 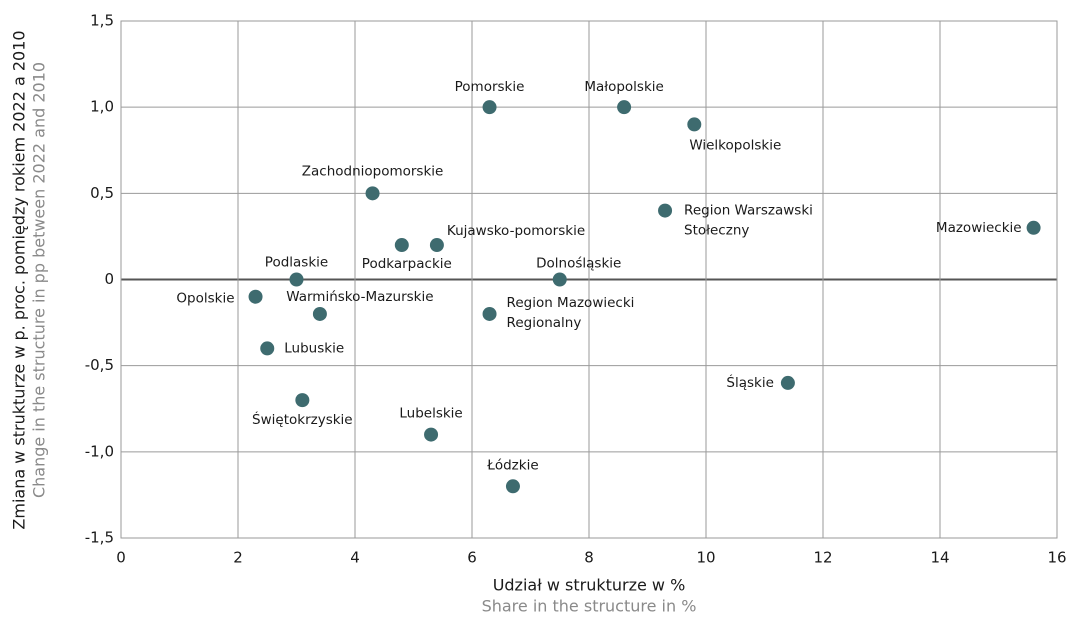 I want to click on point-label: Mazowieckie, so click(x=979, y=228).